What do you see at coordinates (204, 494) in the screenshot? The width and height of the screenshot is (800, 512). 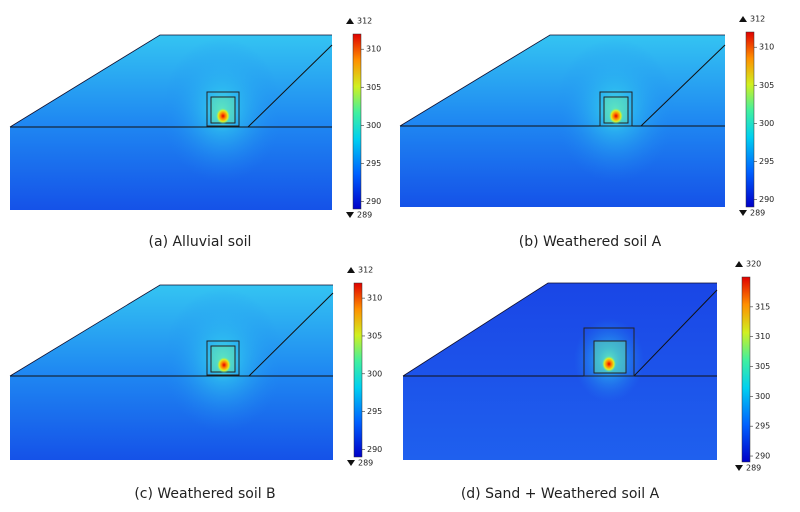 I see `caption: (c) Weathered soil B` at bounding box center [204, 494].